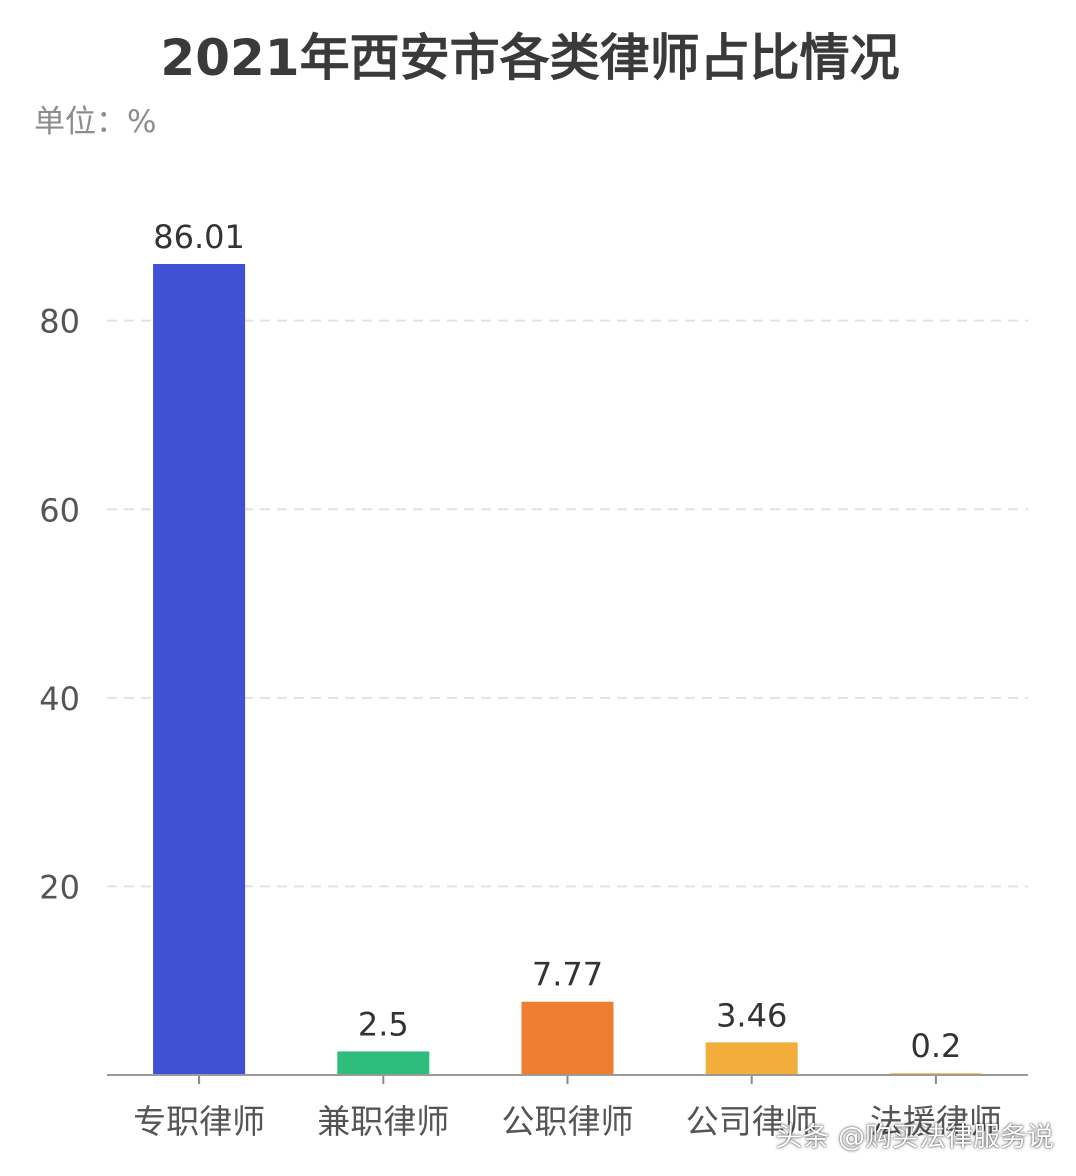  Describe the element at coordinates (59, 699) in the screenshot. I see `y-tick-label: 40` at that location.